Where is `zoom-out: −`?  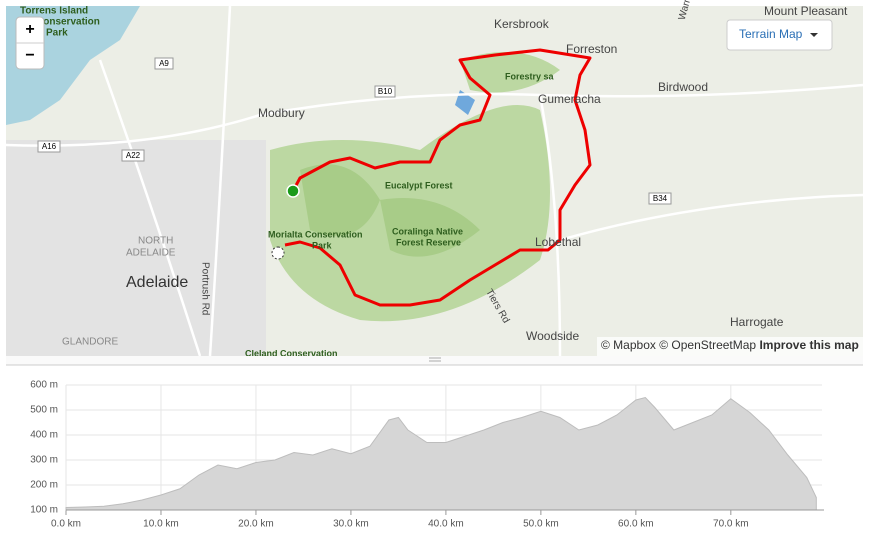
zoom-out: − is located at coordinates (29, 55).